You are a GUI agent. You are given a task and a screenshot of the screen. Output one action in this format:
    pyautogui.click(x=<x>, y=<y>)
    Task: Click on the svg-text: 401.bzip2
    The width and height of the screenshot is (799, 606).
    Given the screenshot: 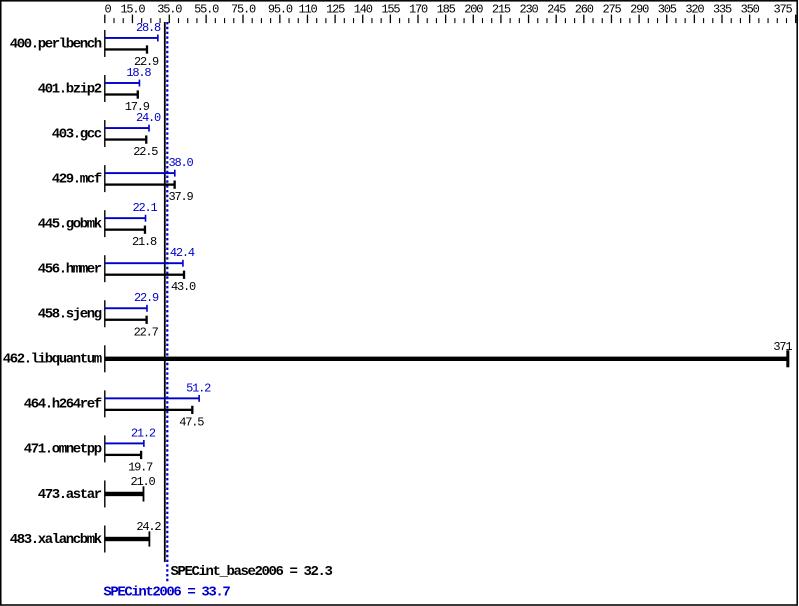 What is the action you would take?
    pyautogui.click(x=70, y=89)
    